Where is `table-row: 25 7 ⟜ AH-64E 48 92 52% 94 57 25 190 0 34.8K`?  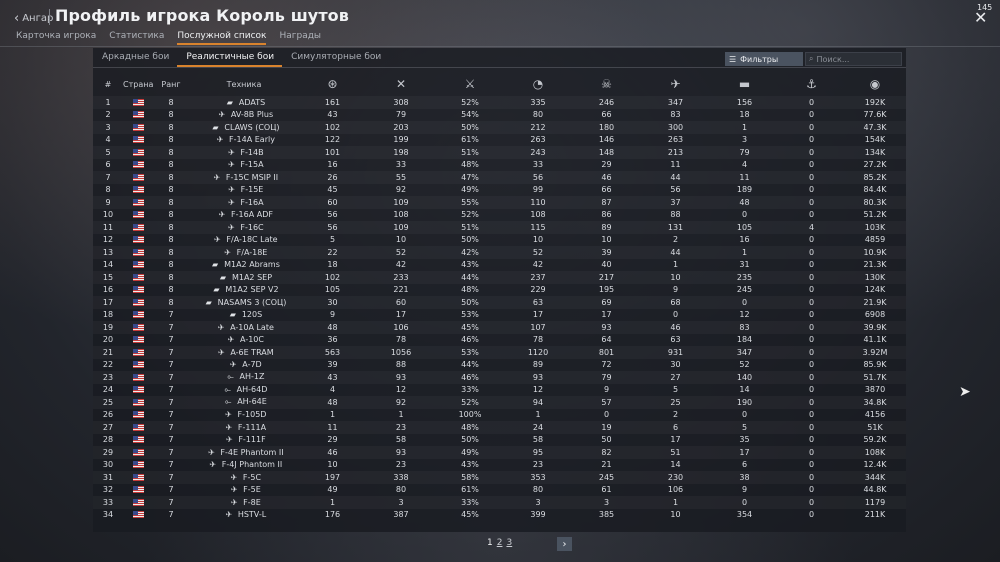 table-row: 25 7 ⟜ AH-64E 48 92 52% 94 57 25 190 0 34.8K is located at coordinates (499, 402).